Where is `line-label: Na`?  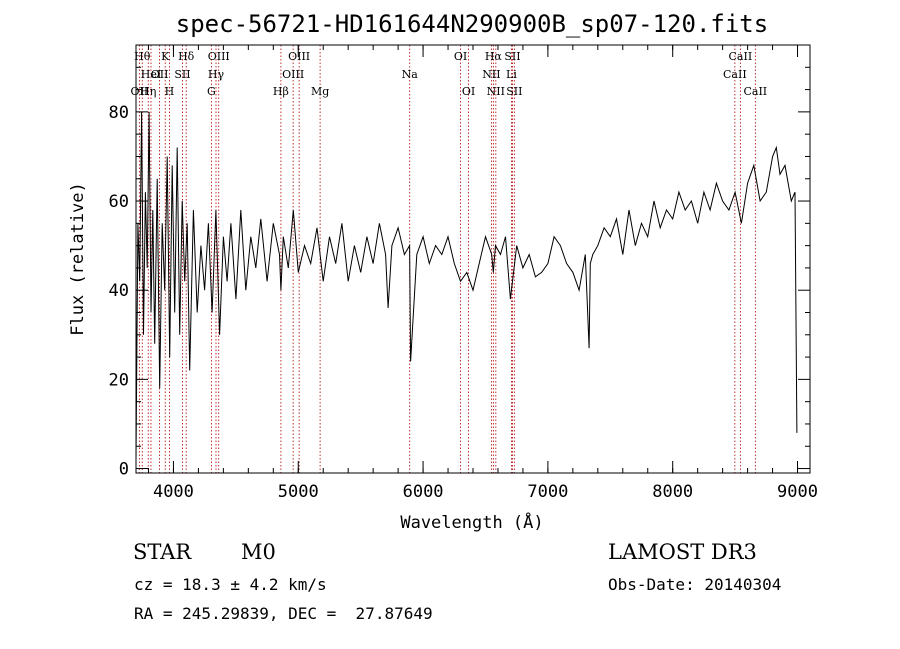
line-label: Na is located at coordinates (410, 74).